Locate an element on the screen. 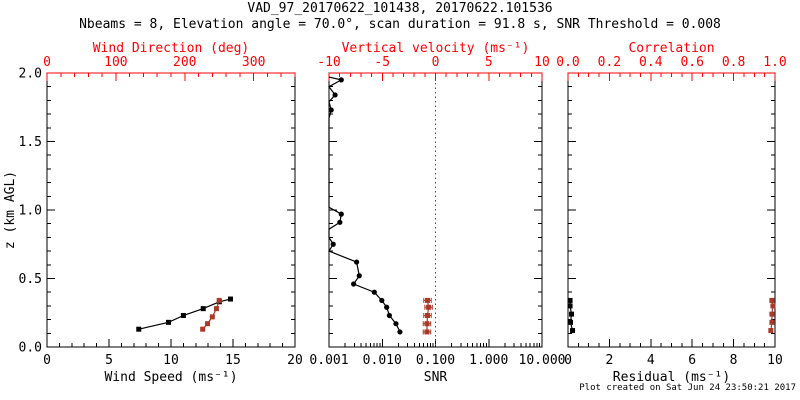 The height and width of the screenshot is (400, 800). x-tick-label: 5 is located at coordinates (109, 360).